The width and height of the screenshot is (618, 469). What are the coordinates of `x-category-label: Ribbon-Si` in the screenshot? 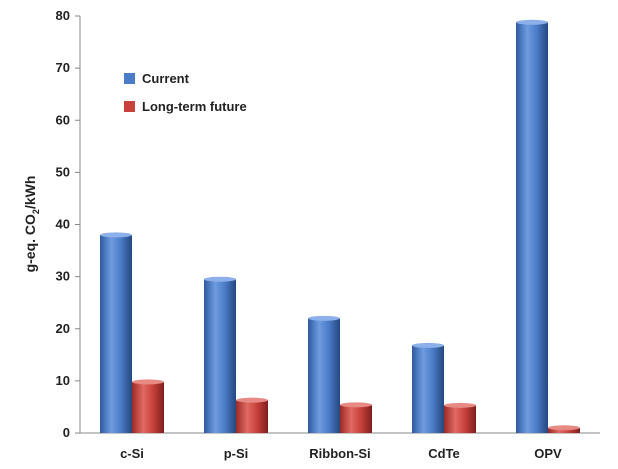 It's located at (339, 453).